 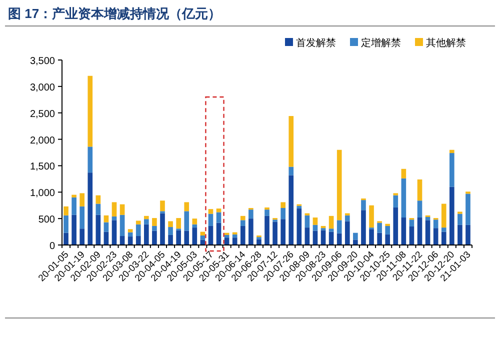 What do you see at coordinates (316, 43) in the screenshot?
I see `legend-label: 首发解禁` at bounding box center [316, 43].